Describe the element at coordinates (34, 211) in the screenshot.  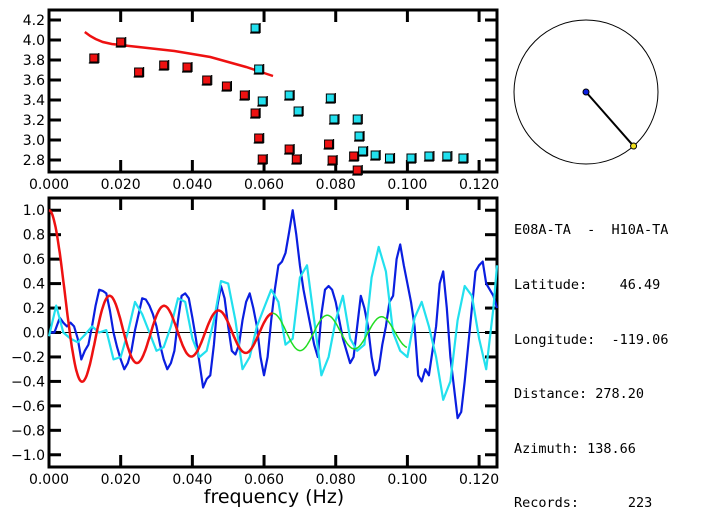
I see `y-tick-label: 1.0` at that location.